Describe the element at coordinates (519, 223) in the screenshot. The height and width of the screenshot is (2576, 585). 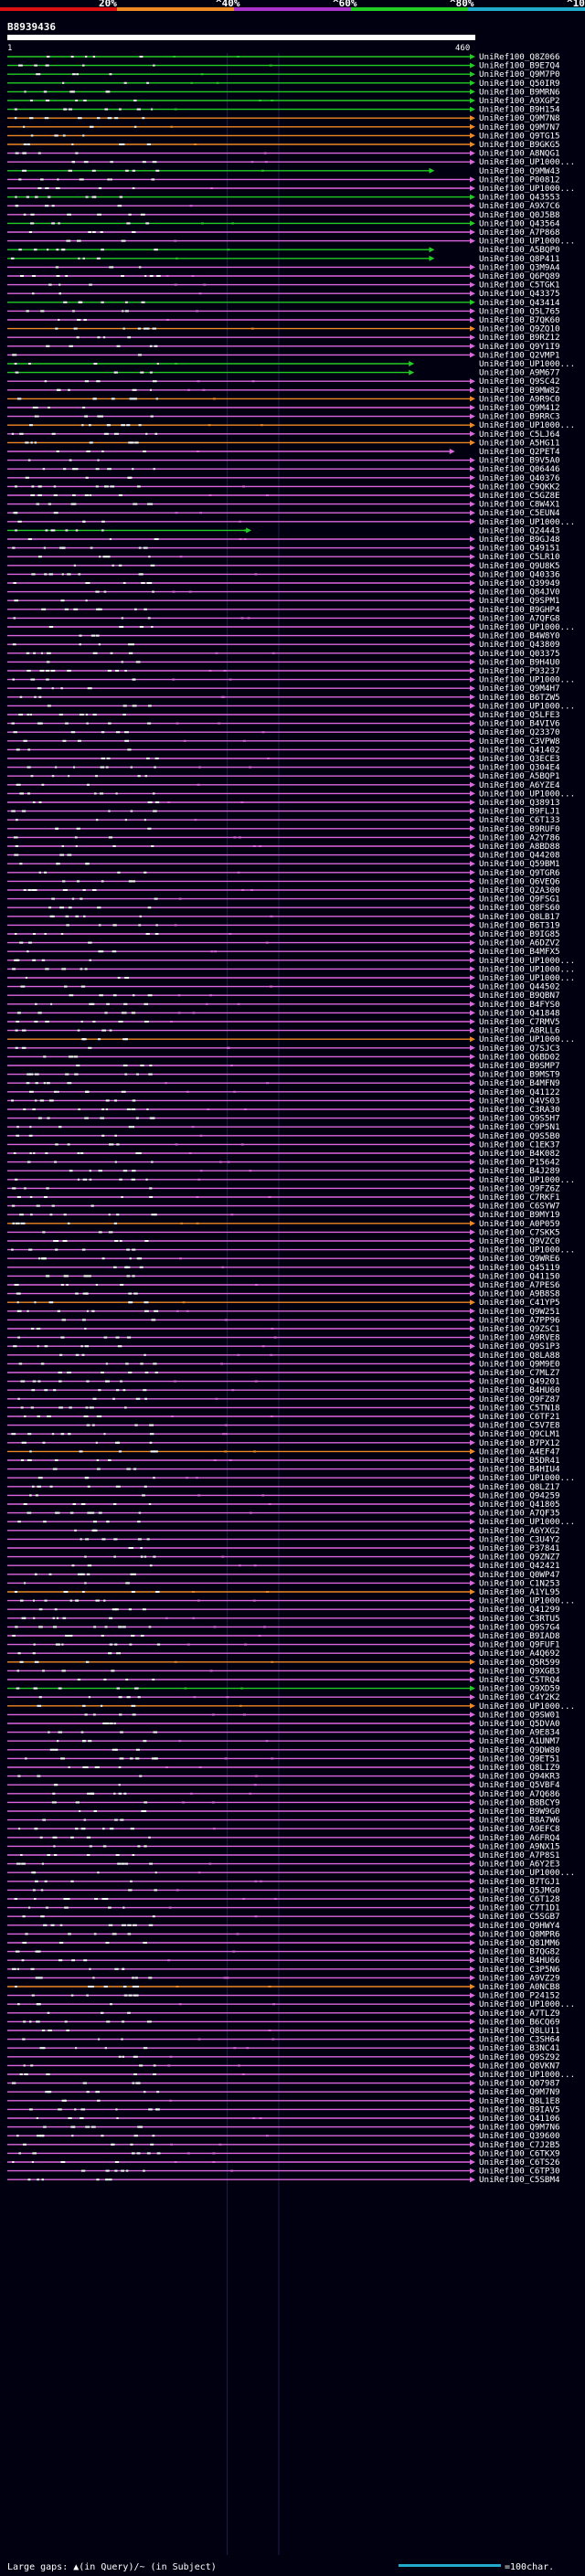
I see `hit-label: UniRef100_Q43564` at that location.